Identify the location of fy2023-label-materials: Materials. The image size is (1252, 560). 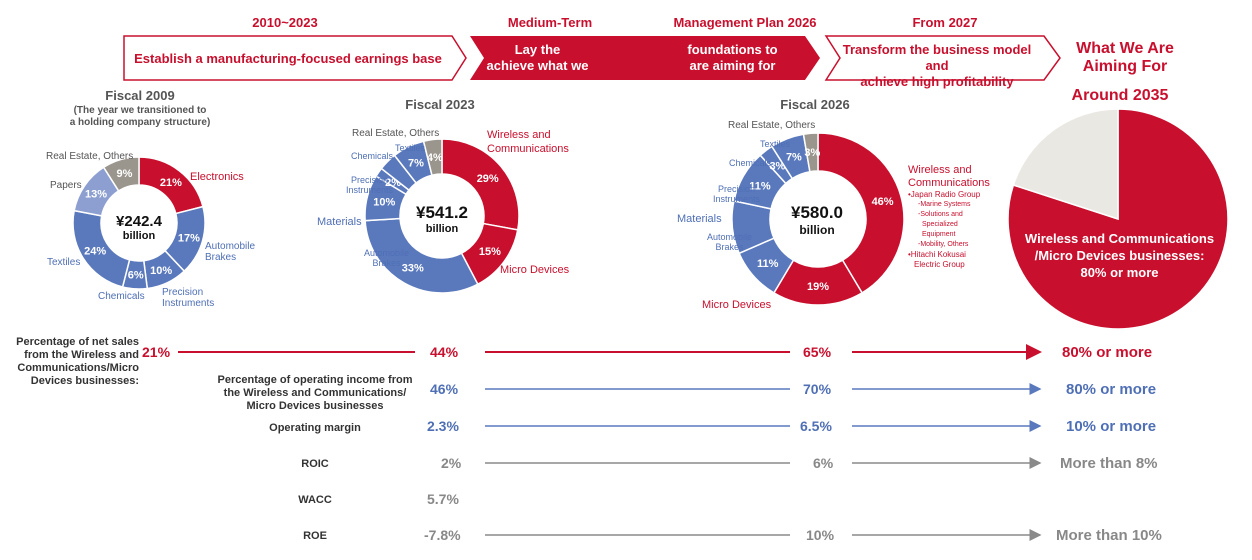
(339, 222).